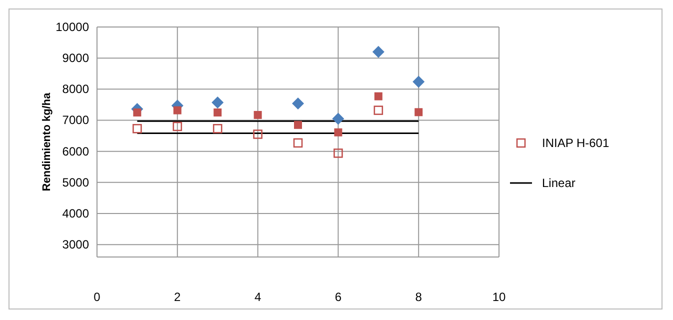  I want to click on x-tick-label: 4, so click(258, 297).